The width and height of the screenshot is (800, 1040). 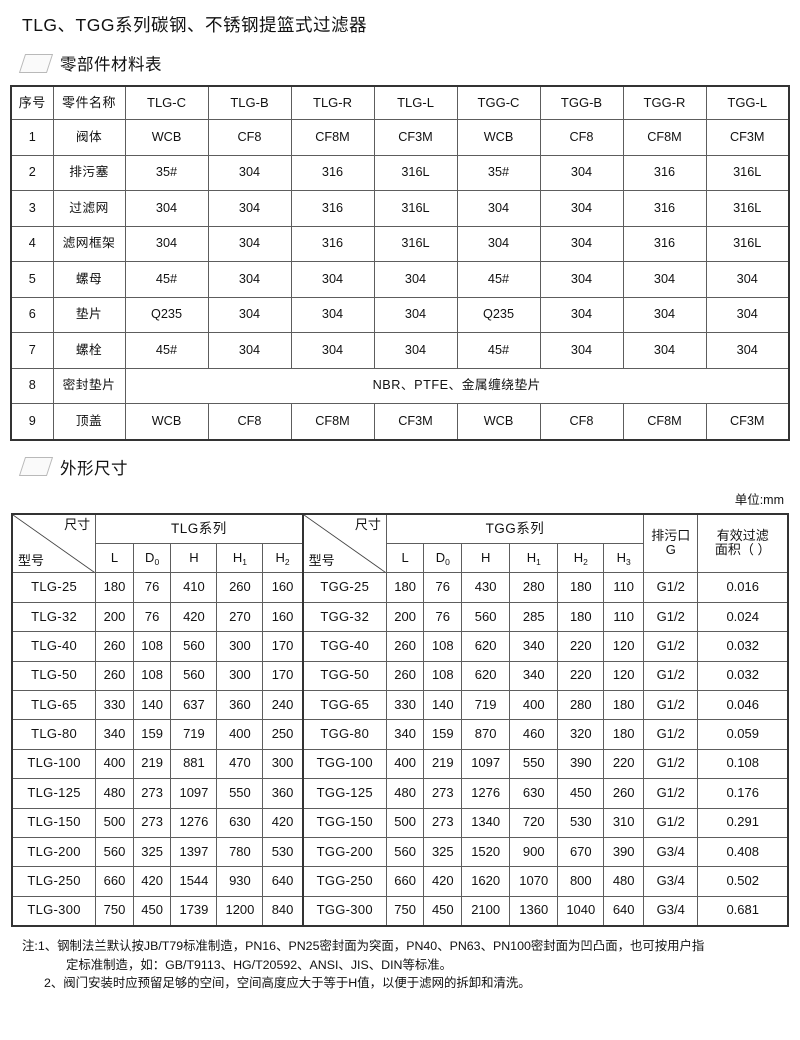 I want to click on dims-value-tgg: 260, so click(x=405, y=675).